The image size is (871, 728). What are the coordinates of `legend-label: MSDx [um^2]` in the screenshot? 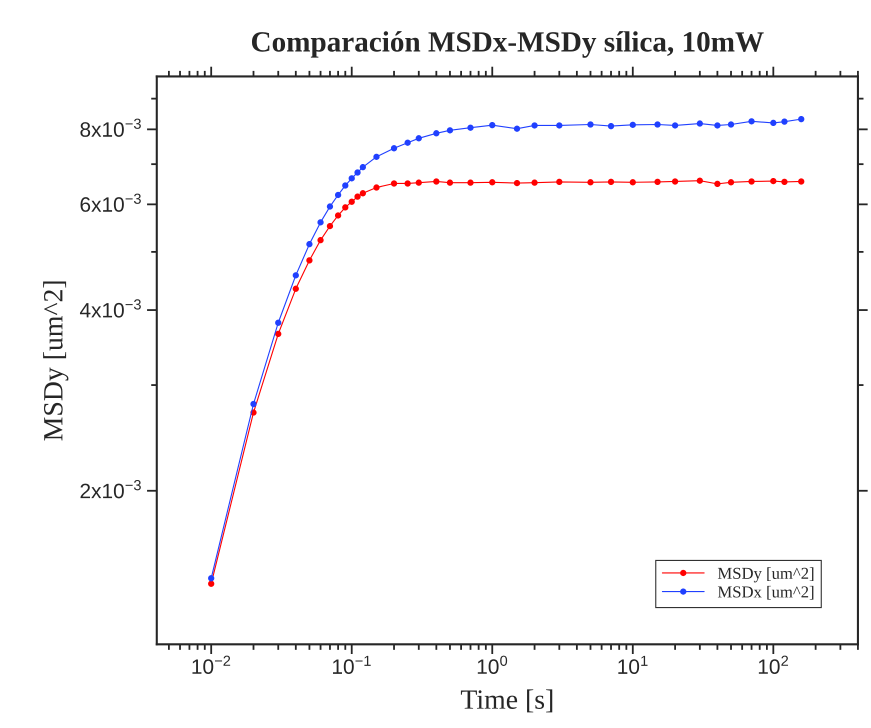 It's located at (766, 593).